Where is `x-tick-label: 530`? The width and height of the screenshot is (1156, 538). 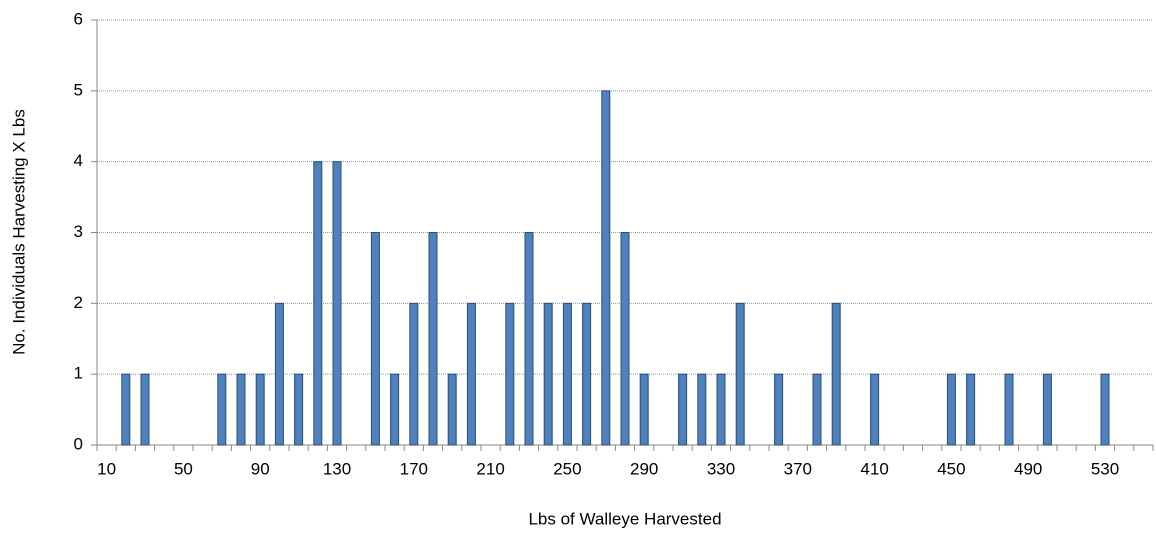
x-tick-label: 530 is located at coordinates (1105, 468).